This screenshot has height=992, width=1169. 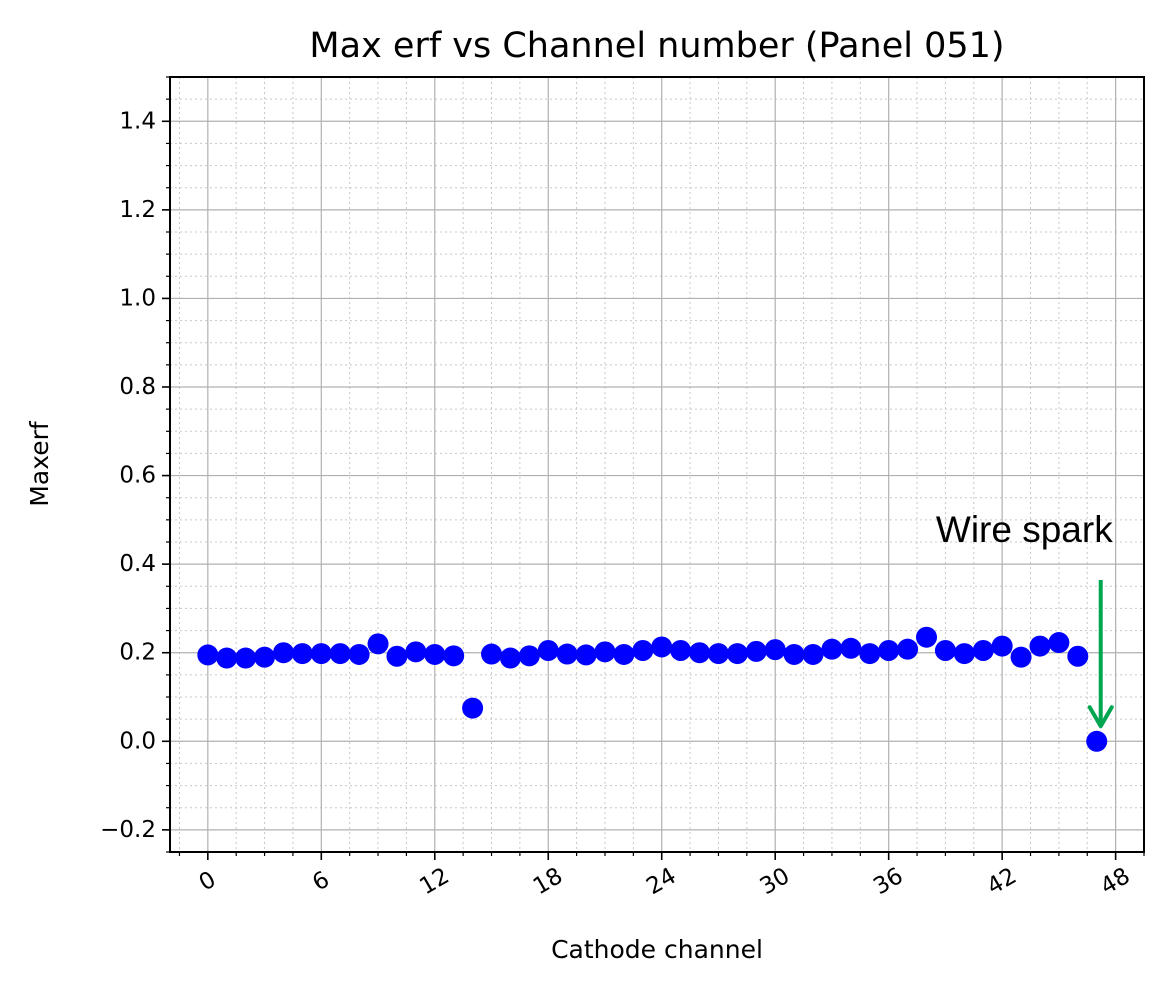 I want to click on y-tick-label: 1.4, so click(x=137, y=121).